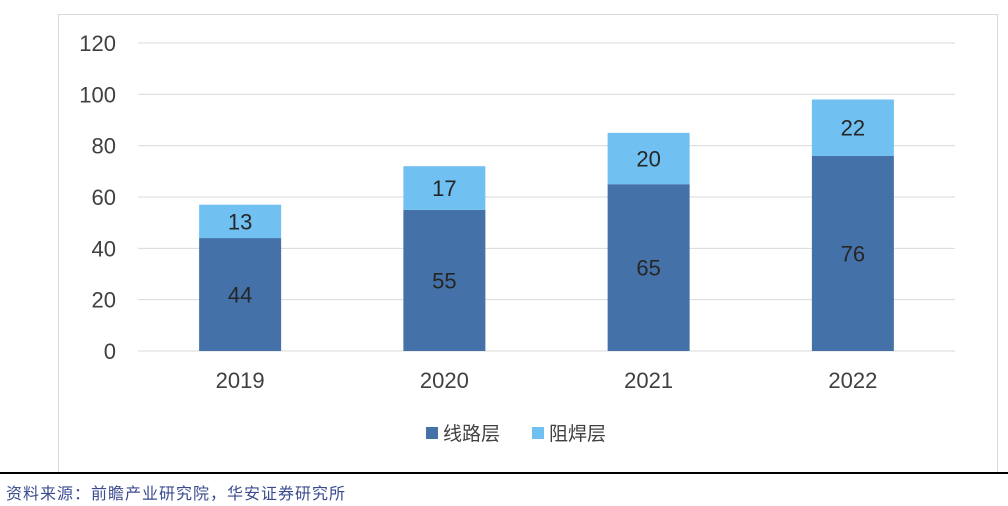 The width and height of the screenshot is (1008, 506). What do you see at coordinates (504, 473) in the screenshot?
I see `bottom-rule` at bounding box center [504, 473].